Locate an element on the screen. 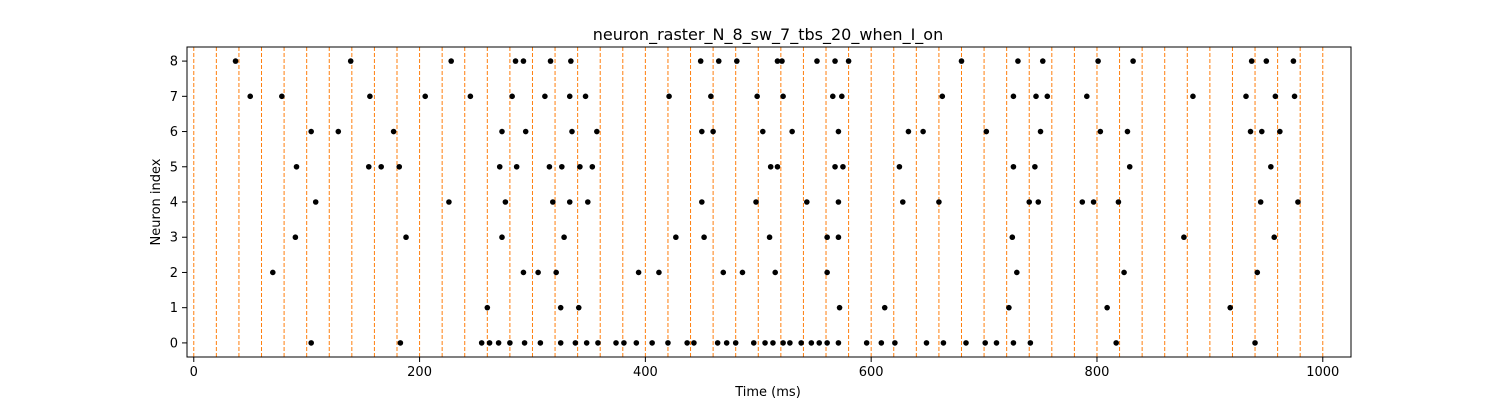  x-tick-label: 1000 is located at coordinates (1322, 372).